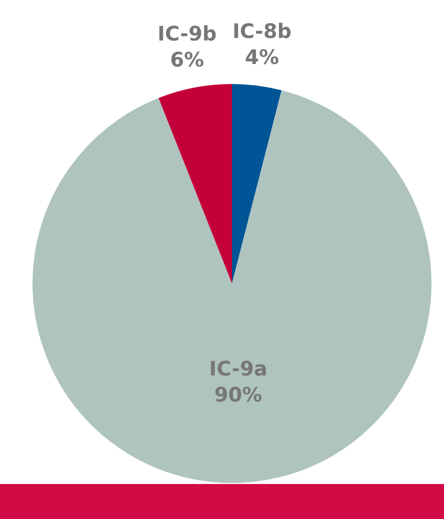 The width and height of the screenshot is (444, 519). Describe the element at coordinates (187, 59) in the screenshot. I see `data-label: 6%` at that location.